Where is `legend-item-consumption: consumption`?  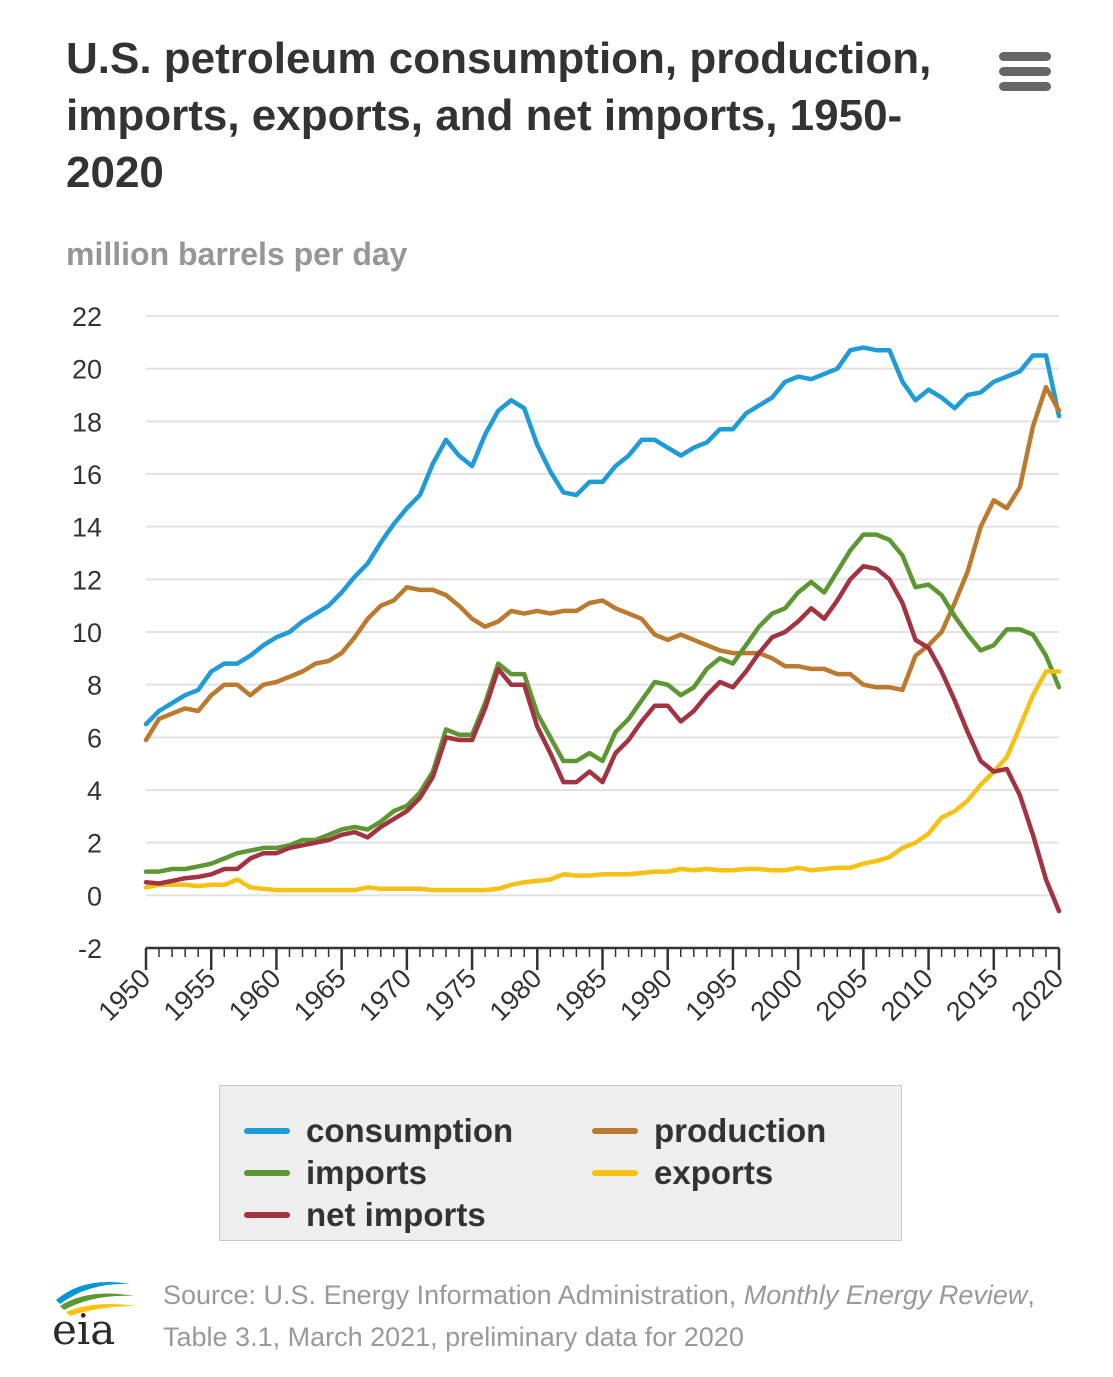
legend-item-consumption: consumption is located at coordinates (378, 1131).